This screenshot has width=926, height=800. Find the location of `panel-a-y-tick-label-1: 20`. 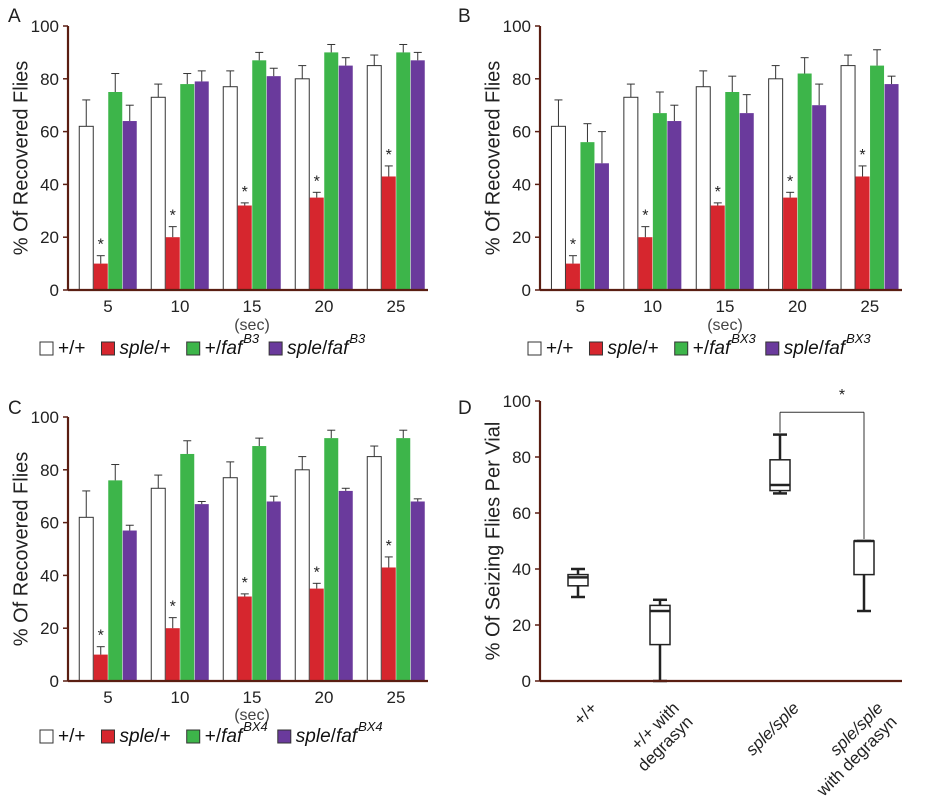

panel-a-y-tick-label-1: 20 is located at coordinates (49, 237).